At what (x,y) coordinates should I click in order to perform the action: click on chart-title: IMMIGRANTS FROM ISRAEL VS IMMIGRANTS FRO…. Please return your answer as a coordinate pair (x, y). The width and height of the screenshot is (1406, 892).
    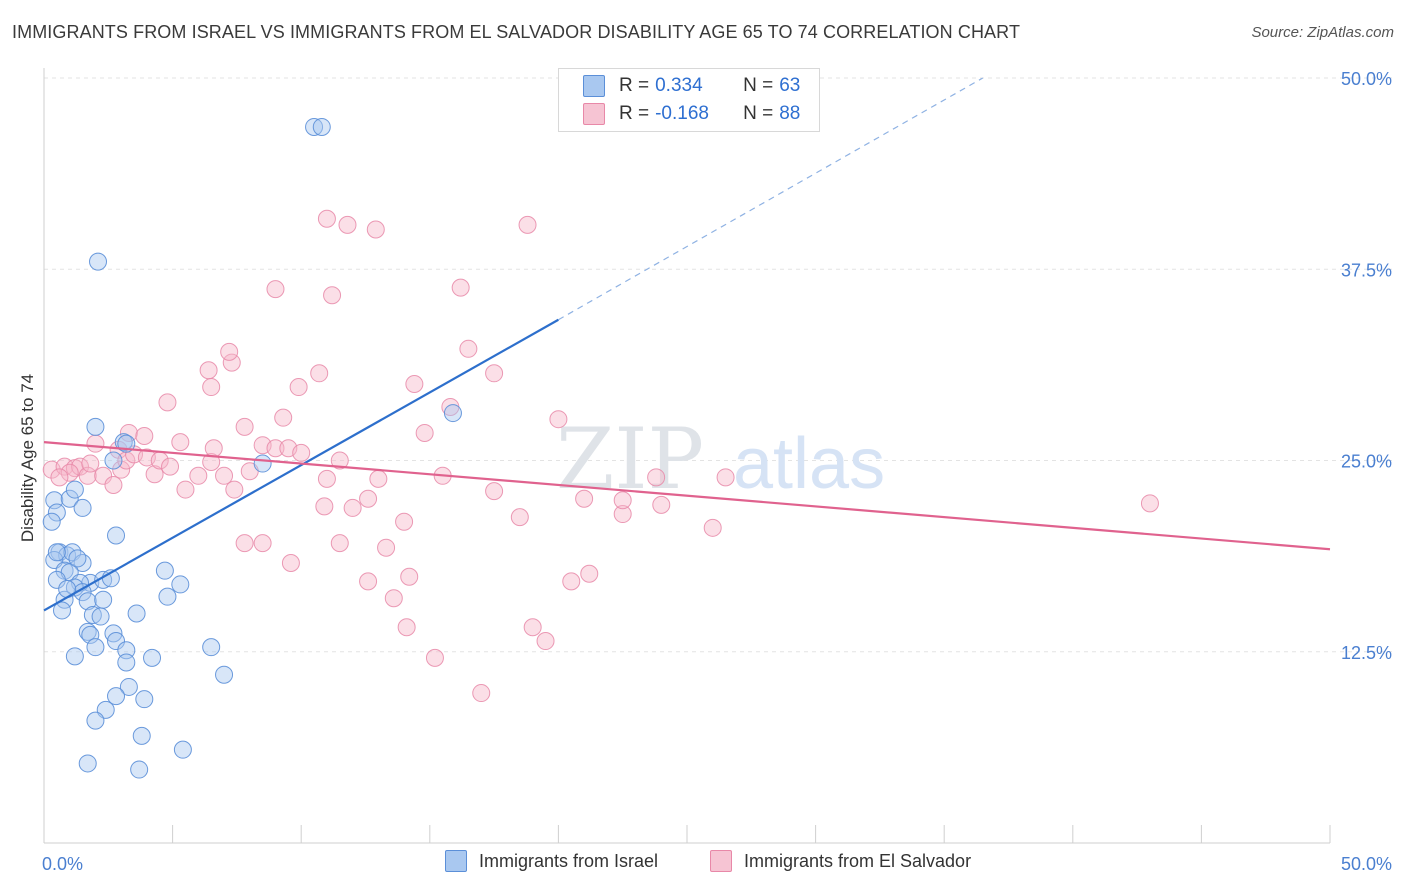
    Looking at the image, I should click on (516, 32).